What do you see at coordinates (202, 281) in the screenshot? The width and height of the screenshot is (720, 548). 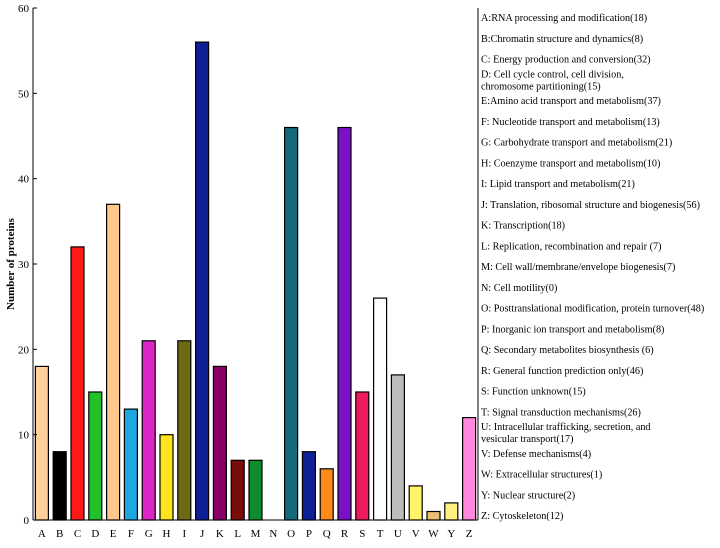 I see `bar-J` at bounding box center [202, 281].